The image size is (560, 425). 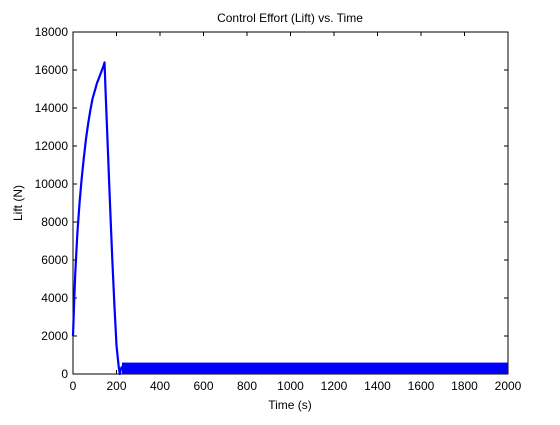 I want to click on x-tick-label: 400, so click(x=160, y=386).